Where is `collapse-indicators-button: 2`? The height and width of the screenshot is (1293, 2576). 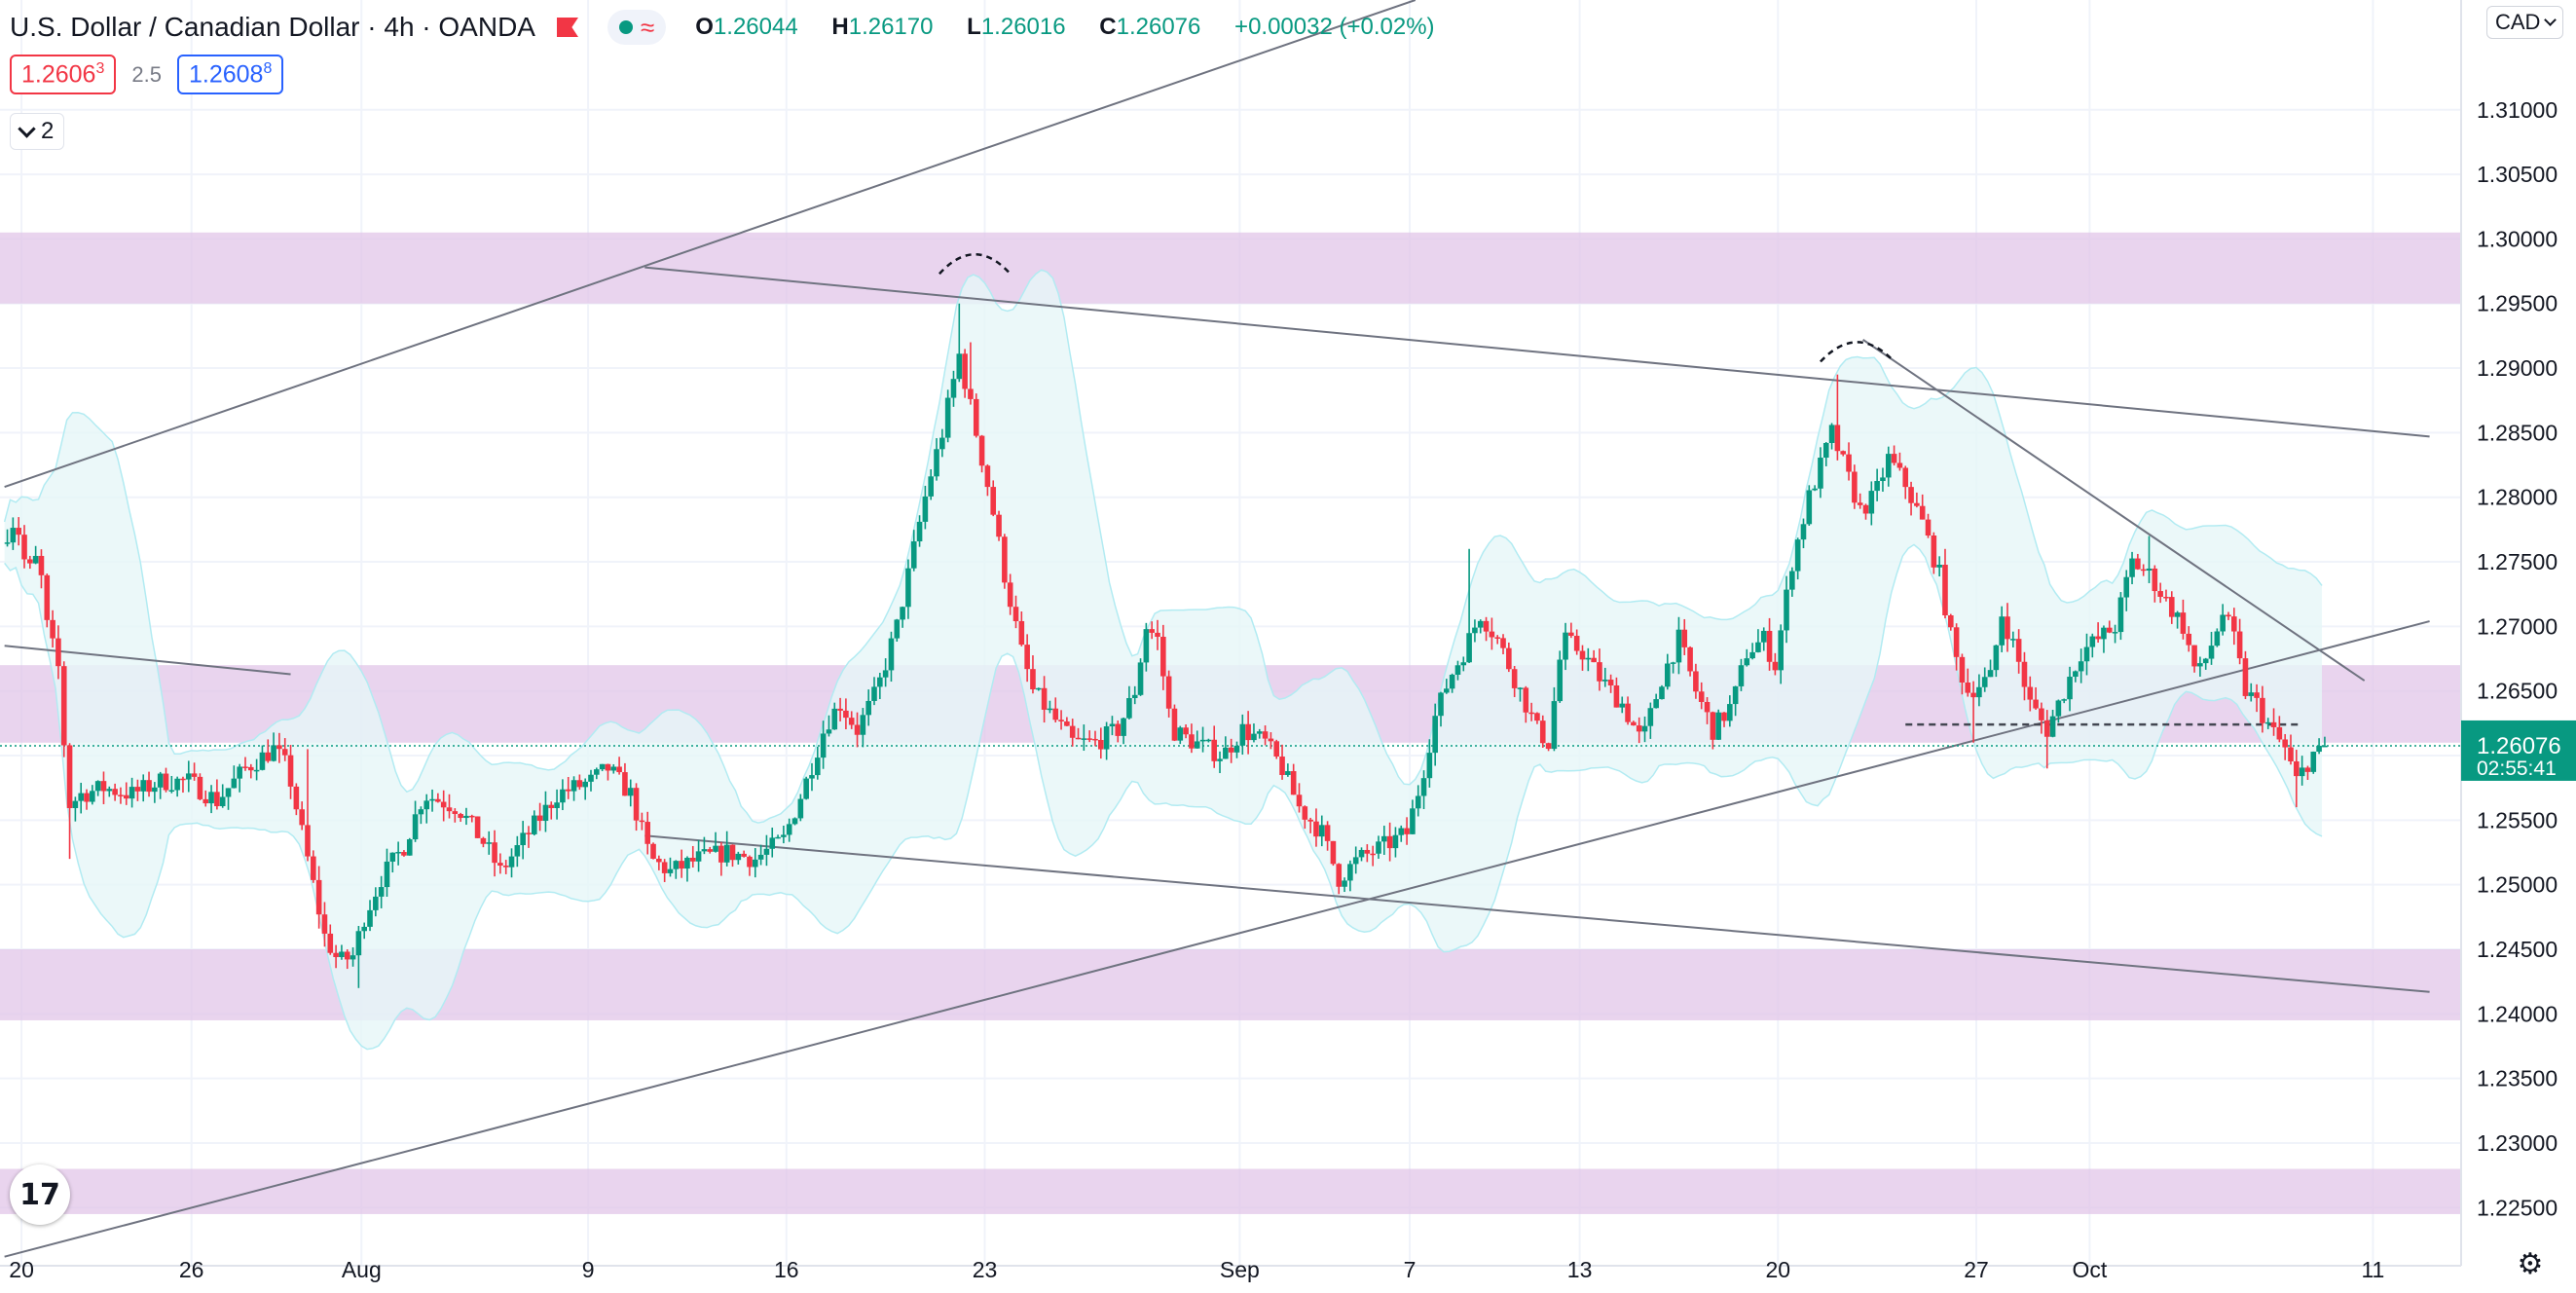
collapse-indicators-button: 2 is located at coordinates (37, 131).